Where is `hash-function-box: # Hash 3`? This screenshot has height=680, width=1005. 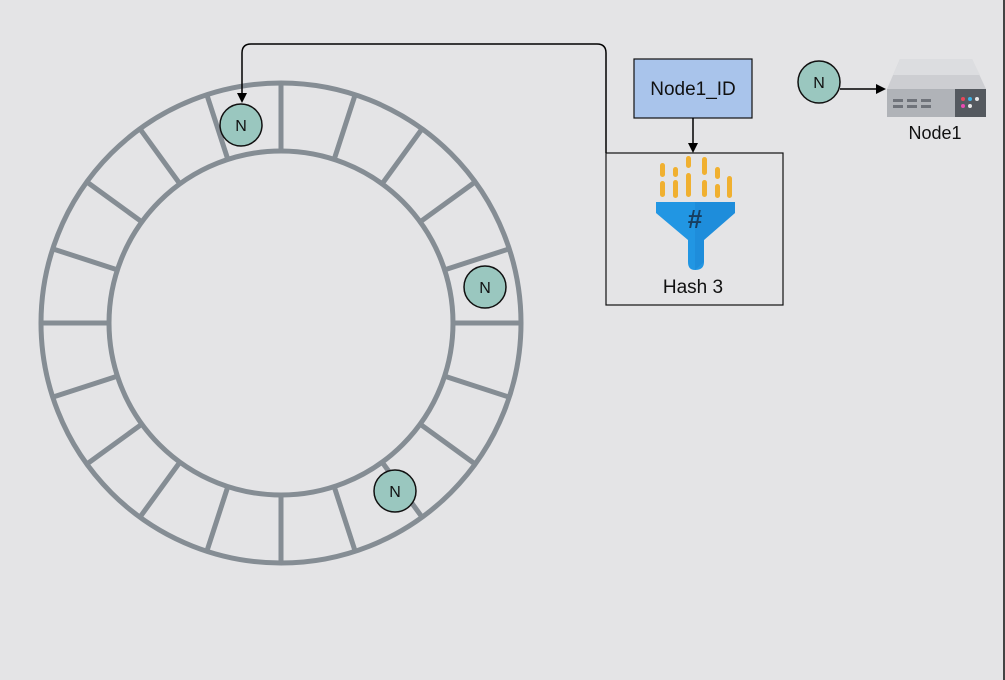
hash-function-box: # Hash 3 is located at coordinates (694, 229).